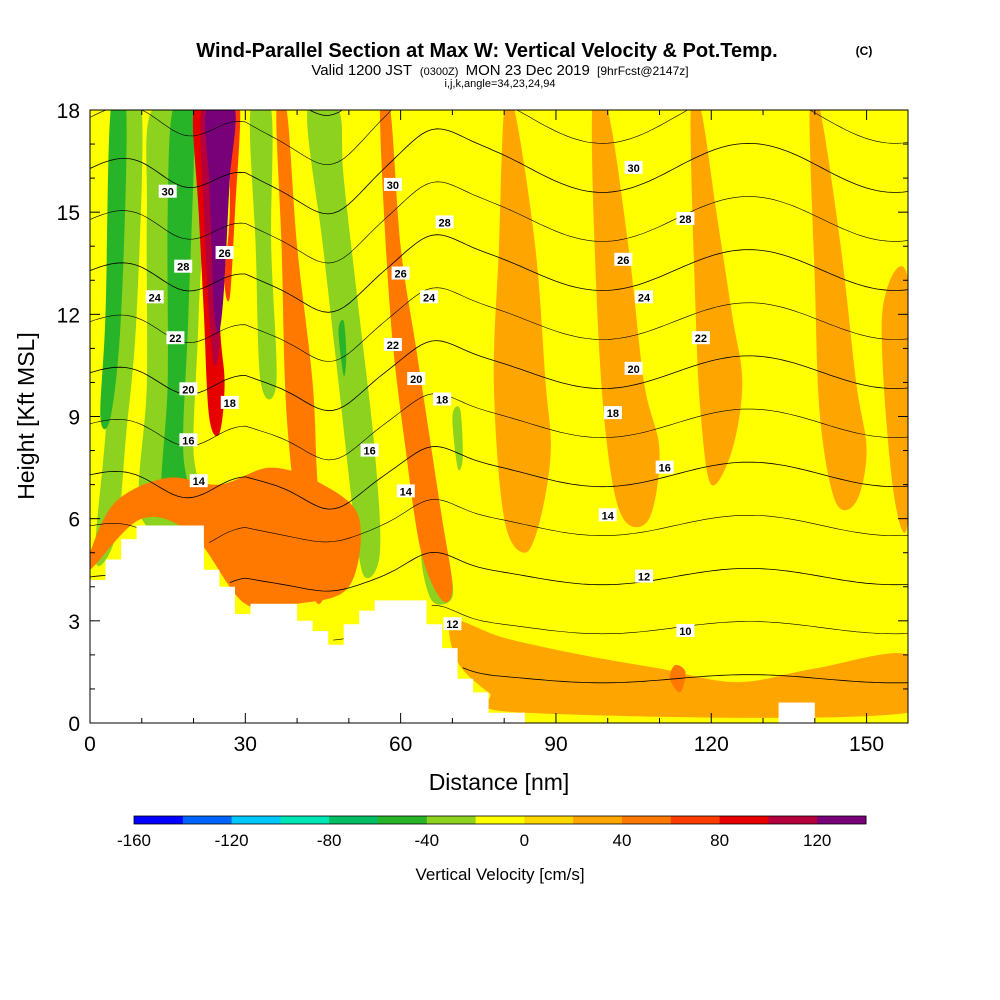 The width and height of the screenshot is (1000, 1000). I want to click on theta-label-group: 28, so click(685, 219).